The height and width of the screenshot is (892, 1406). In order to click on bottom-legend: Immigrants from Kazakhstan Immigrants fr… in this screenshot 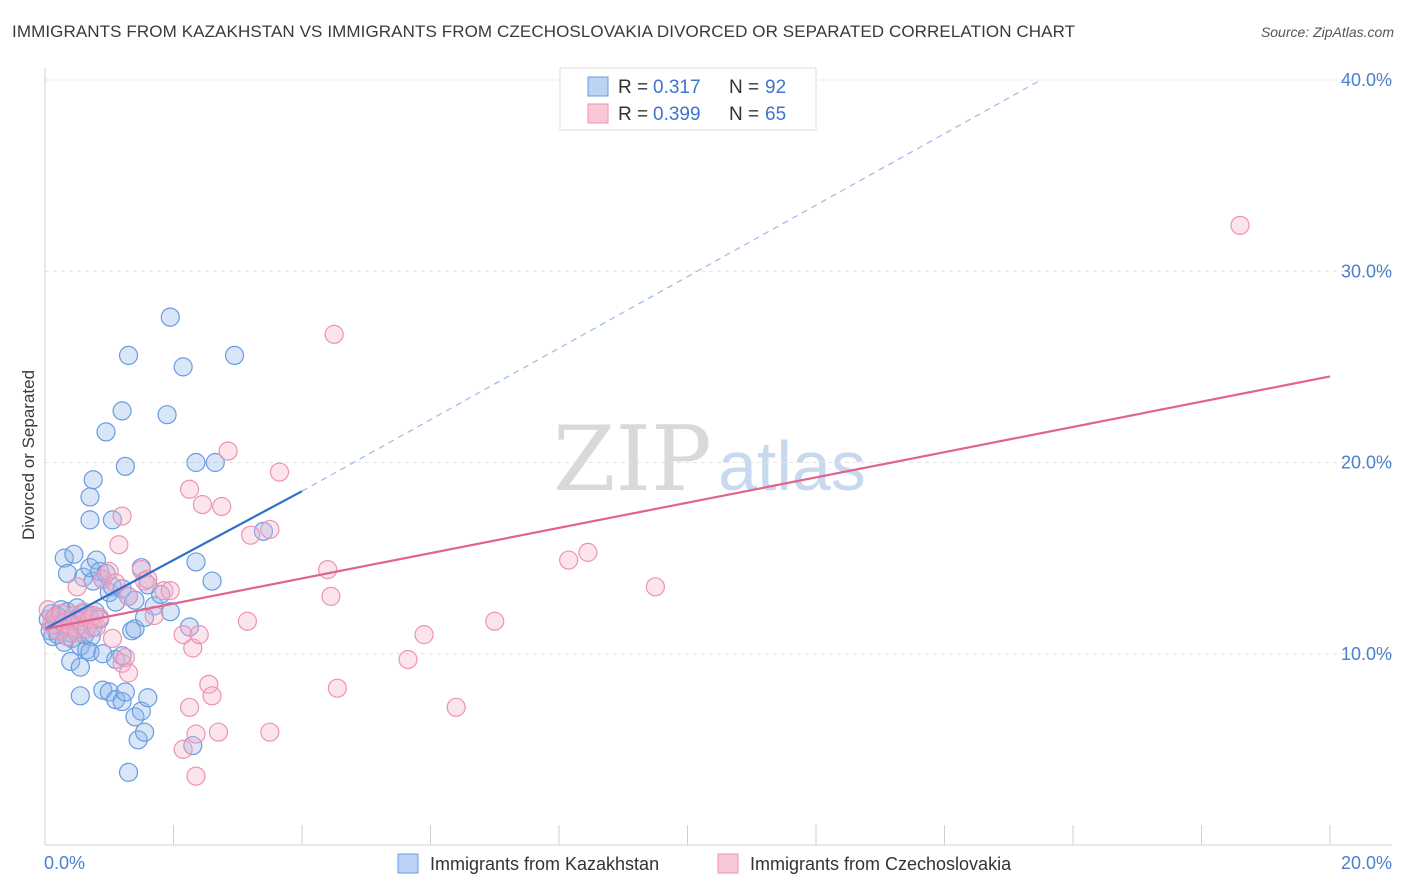, I will do `click(704, 863)`.